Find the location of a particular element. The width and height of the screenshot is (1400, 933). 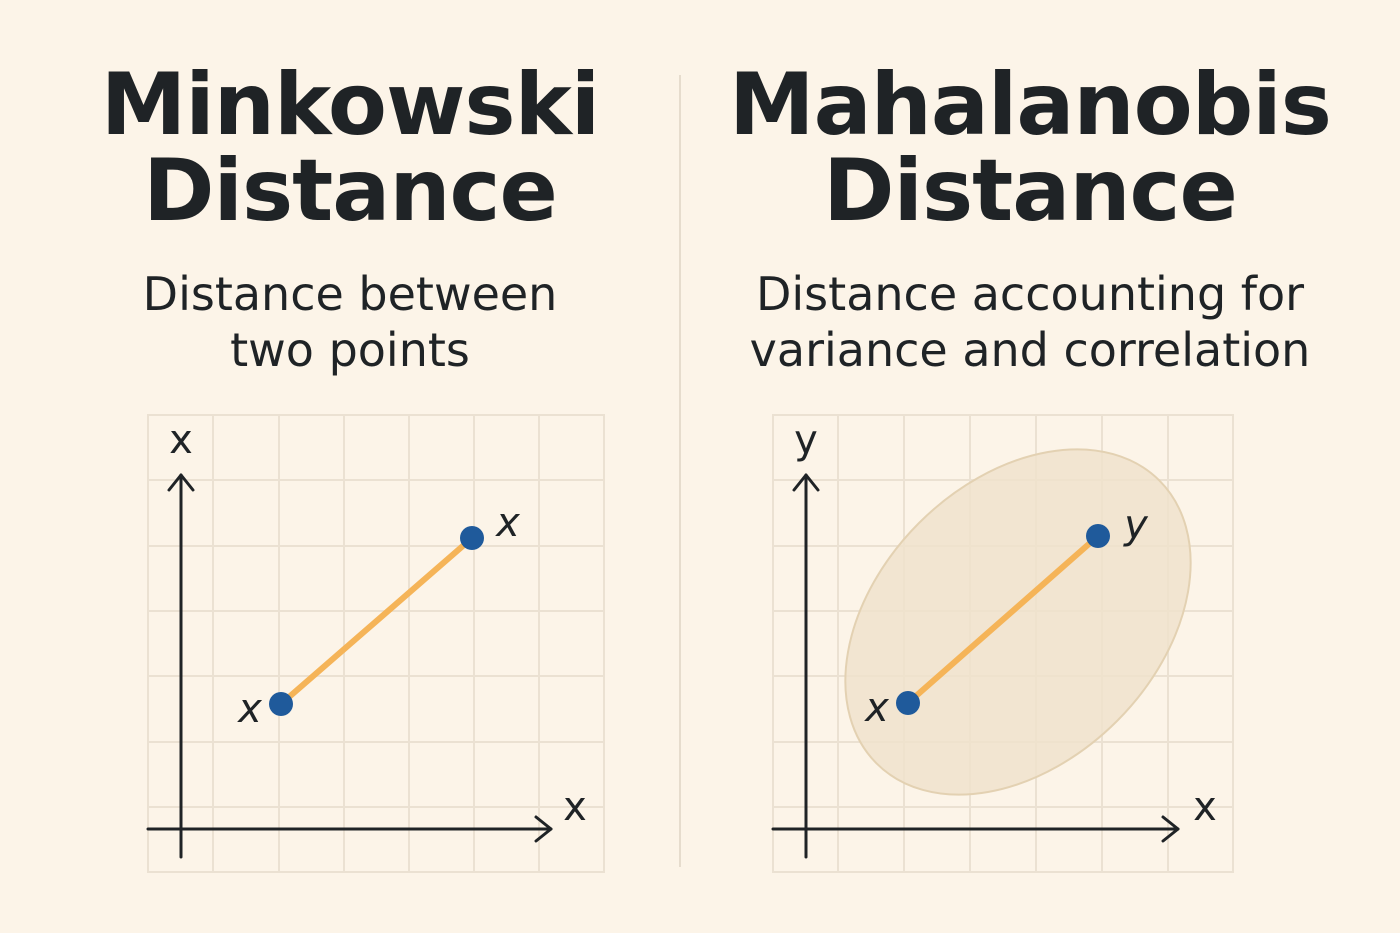

mahalanobis-title-line-1: Mahalanobis is located at coordinates (1030, 105).